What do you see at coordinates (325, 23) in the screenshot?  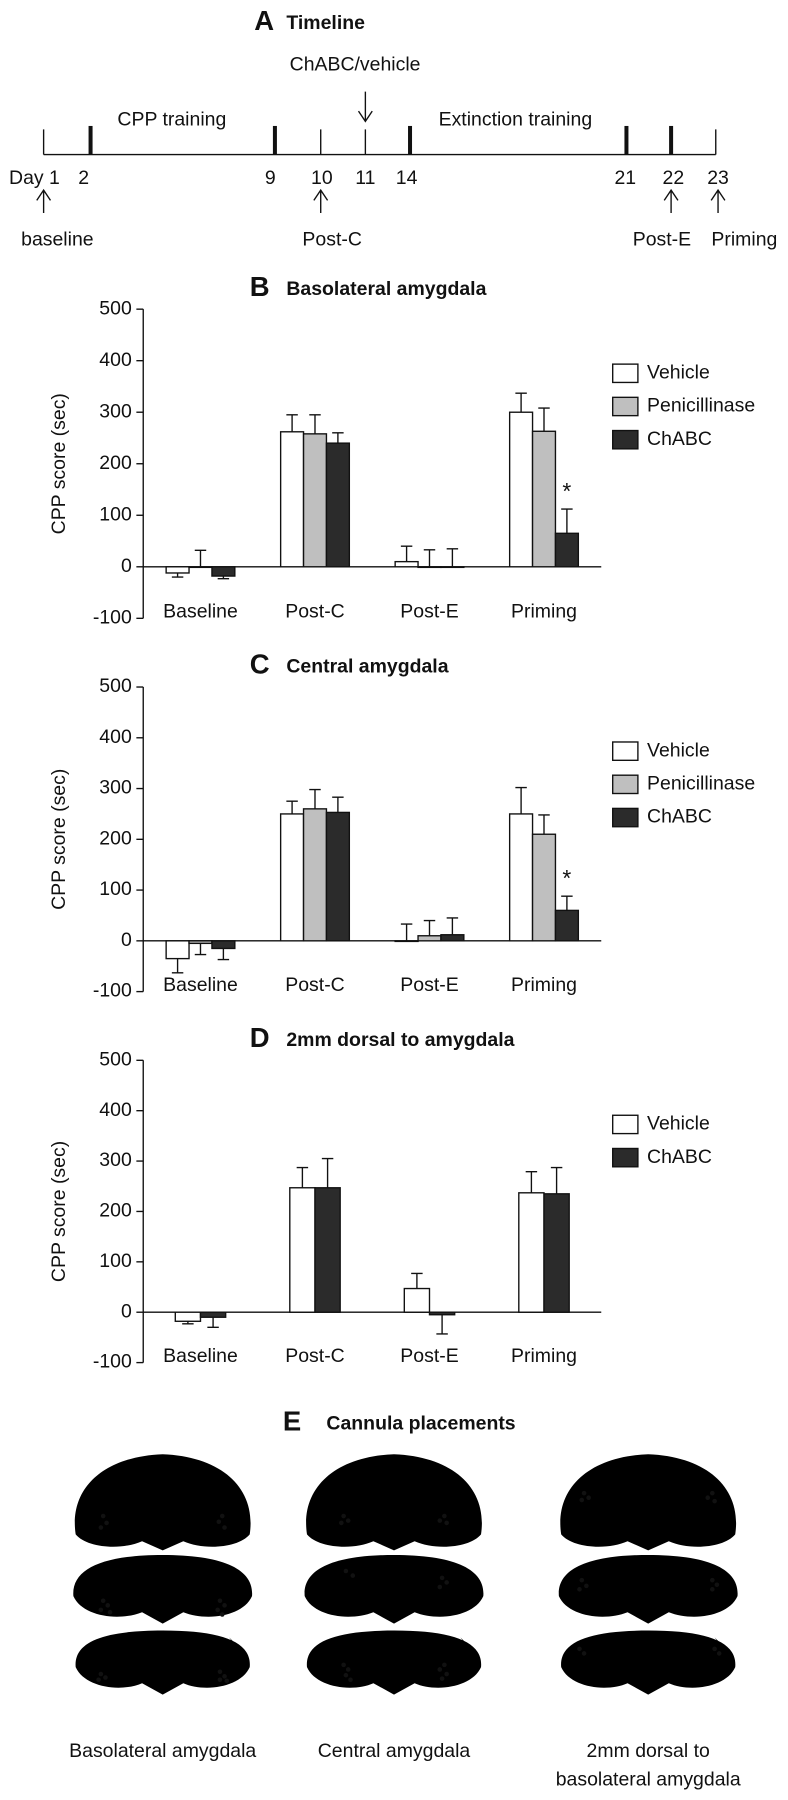 I see `panel-title: Timeline` at bounding box center [325, 23].